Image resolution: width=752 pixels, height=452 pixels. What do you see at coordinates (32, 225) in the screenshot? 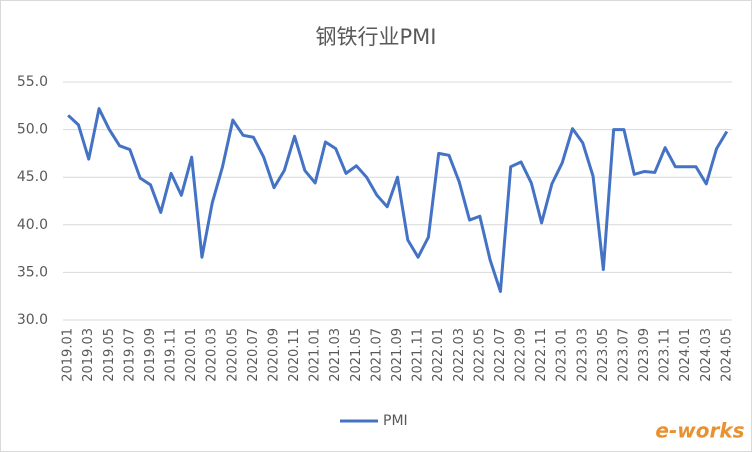
I see `y-tick-label: 40.0` at bounding box center [32, 225].